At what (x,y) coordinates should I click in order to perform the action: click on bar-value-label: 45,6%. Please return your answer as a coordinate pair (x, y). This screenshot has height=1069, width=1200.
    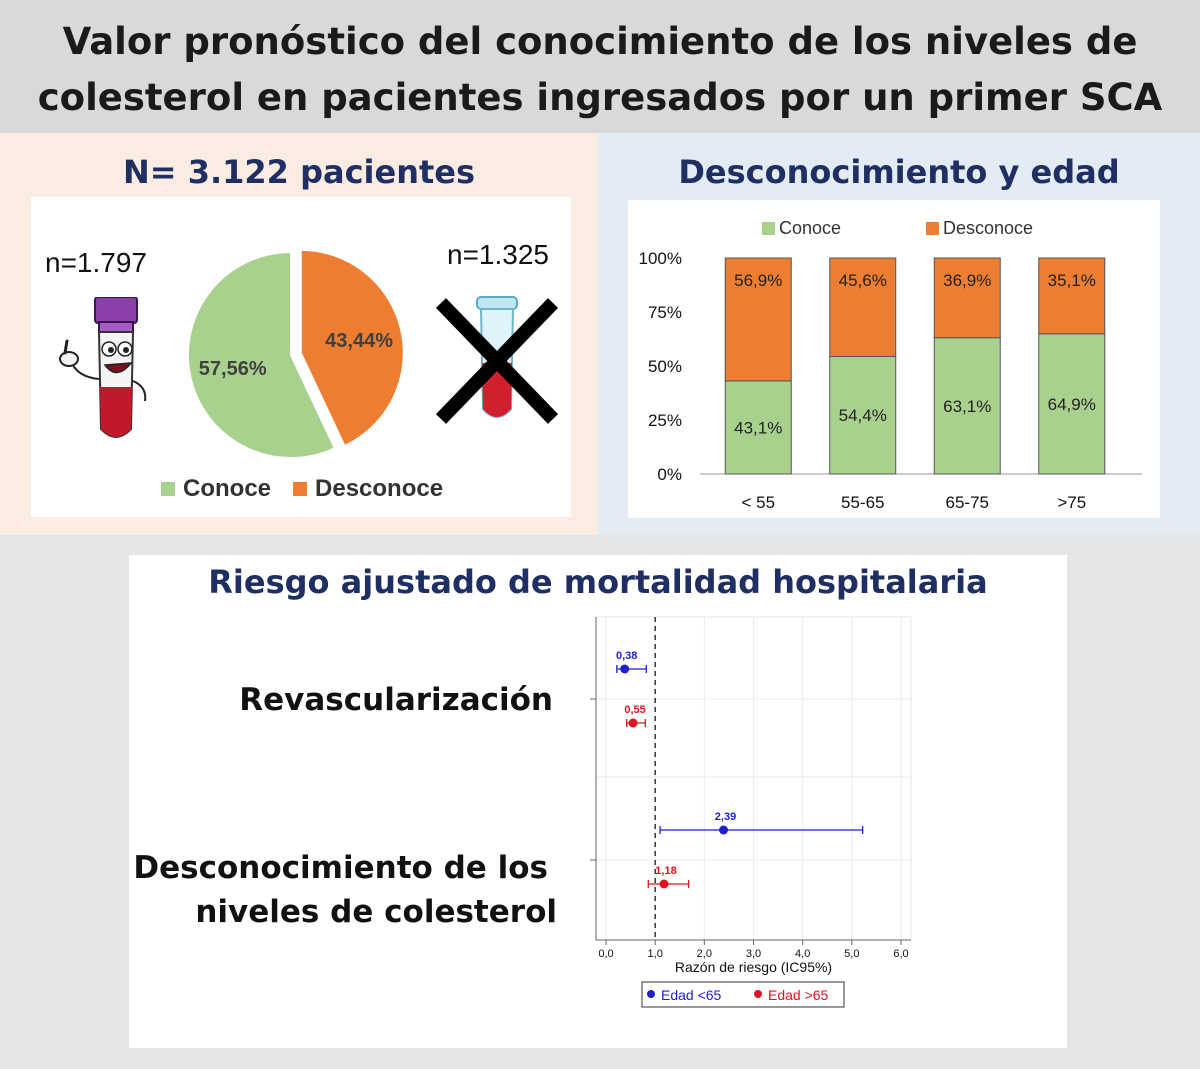
    Looking at the image, I should click on (863, 280).